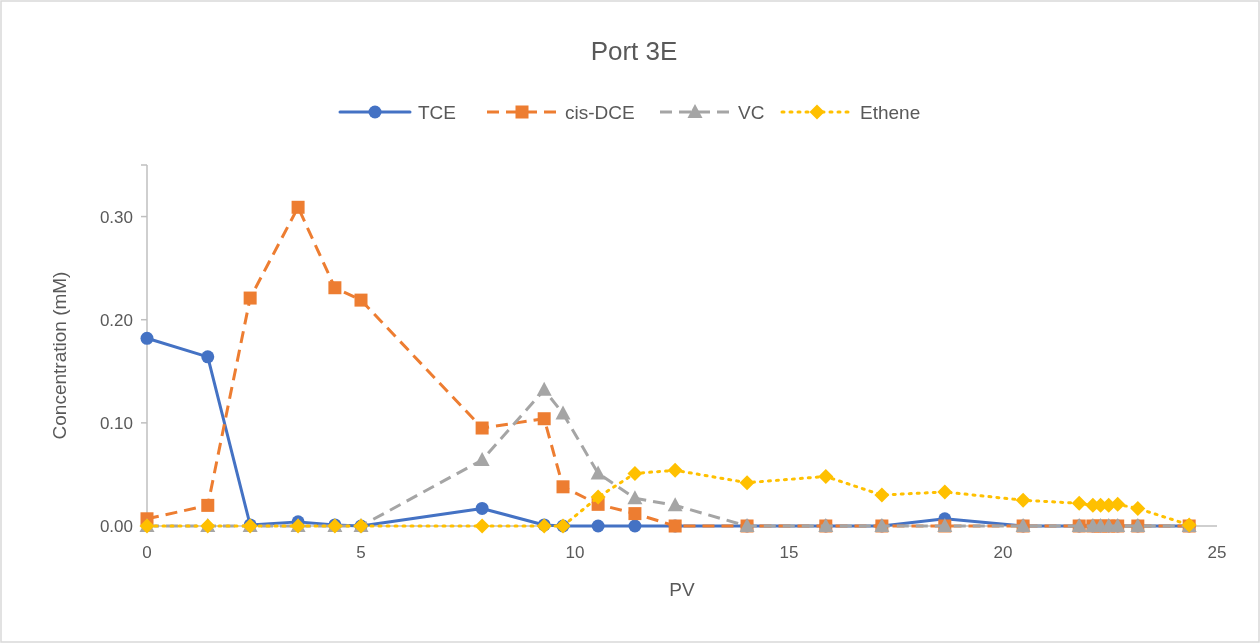  I want to click on legend-label: TCE, so click(437, 112).